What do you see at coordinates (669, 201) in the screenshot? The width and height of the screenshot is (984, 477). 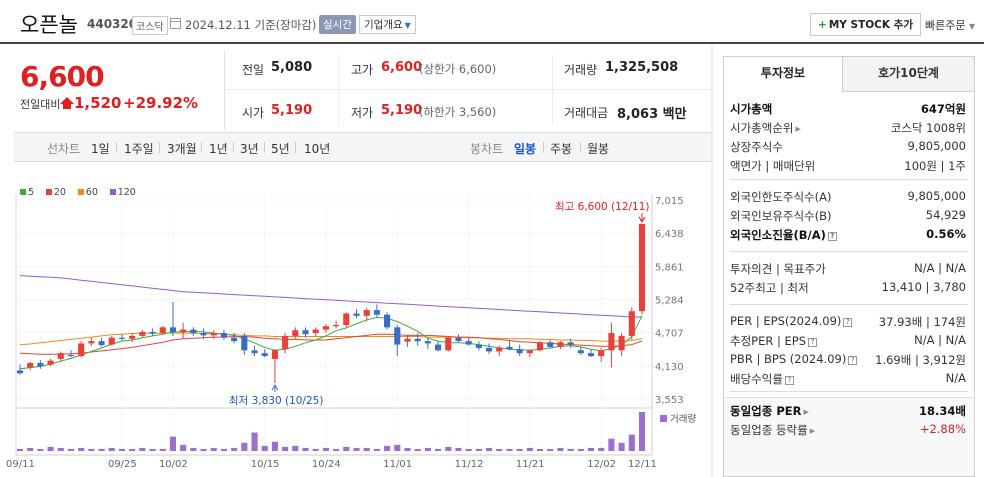 I see `y-tick-label: 7,015` at bounding box center [669, 201].